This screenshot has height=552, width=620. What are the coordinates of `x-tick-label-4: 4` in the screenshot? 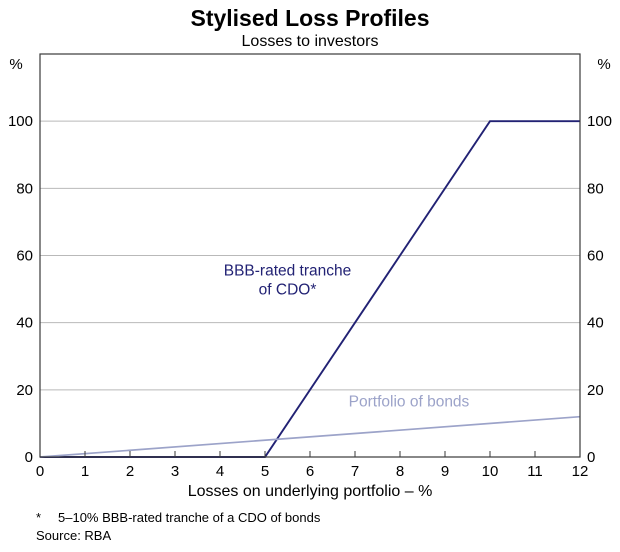 It's located at (220, 471).